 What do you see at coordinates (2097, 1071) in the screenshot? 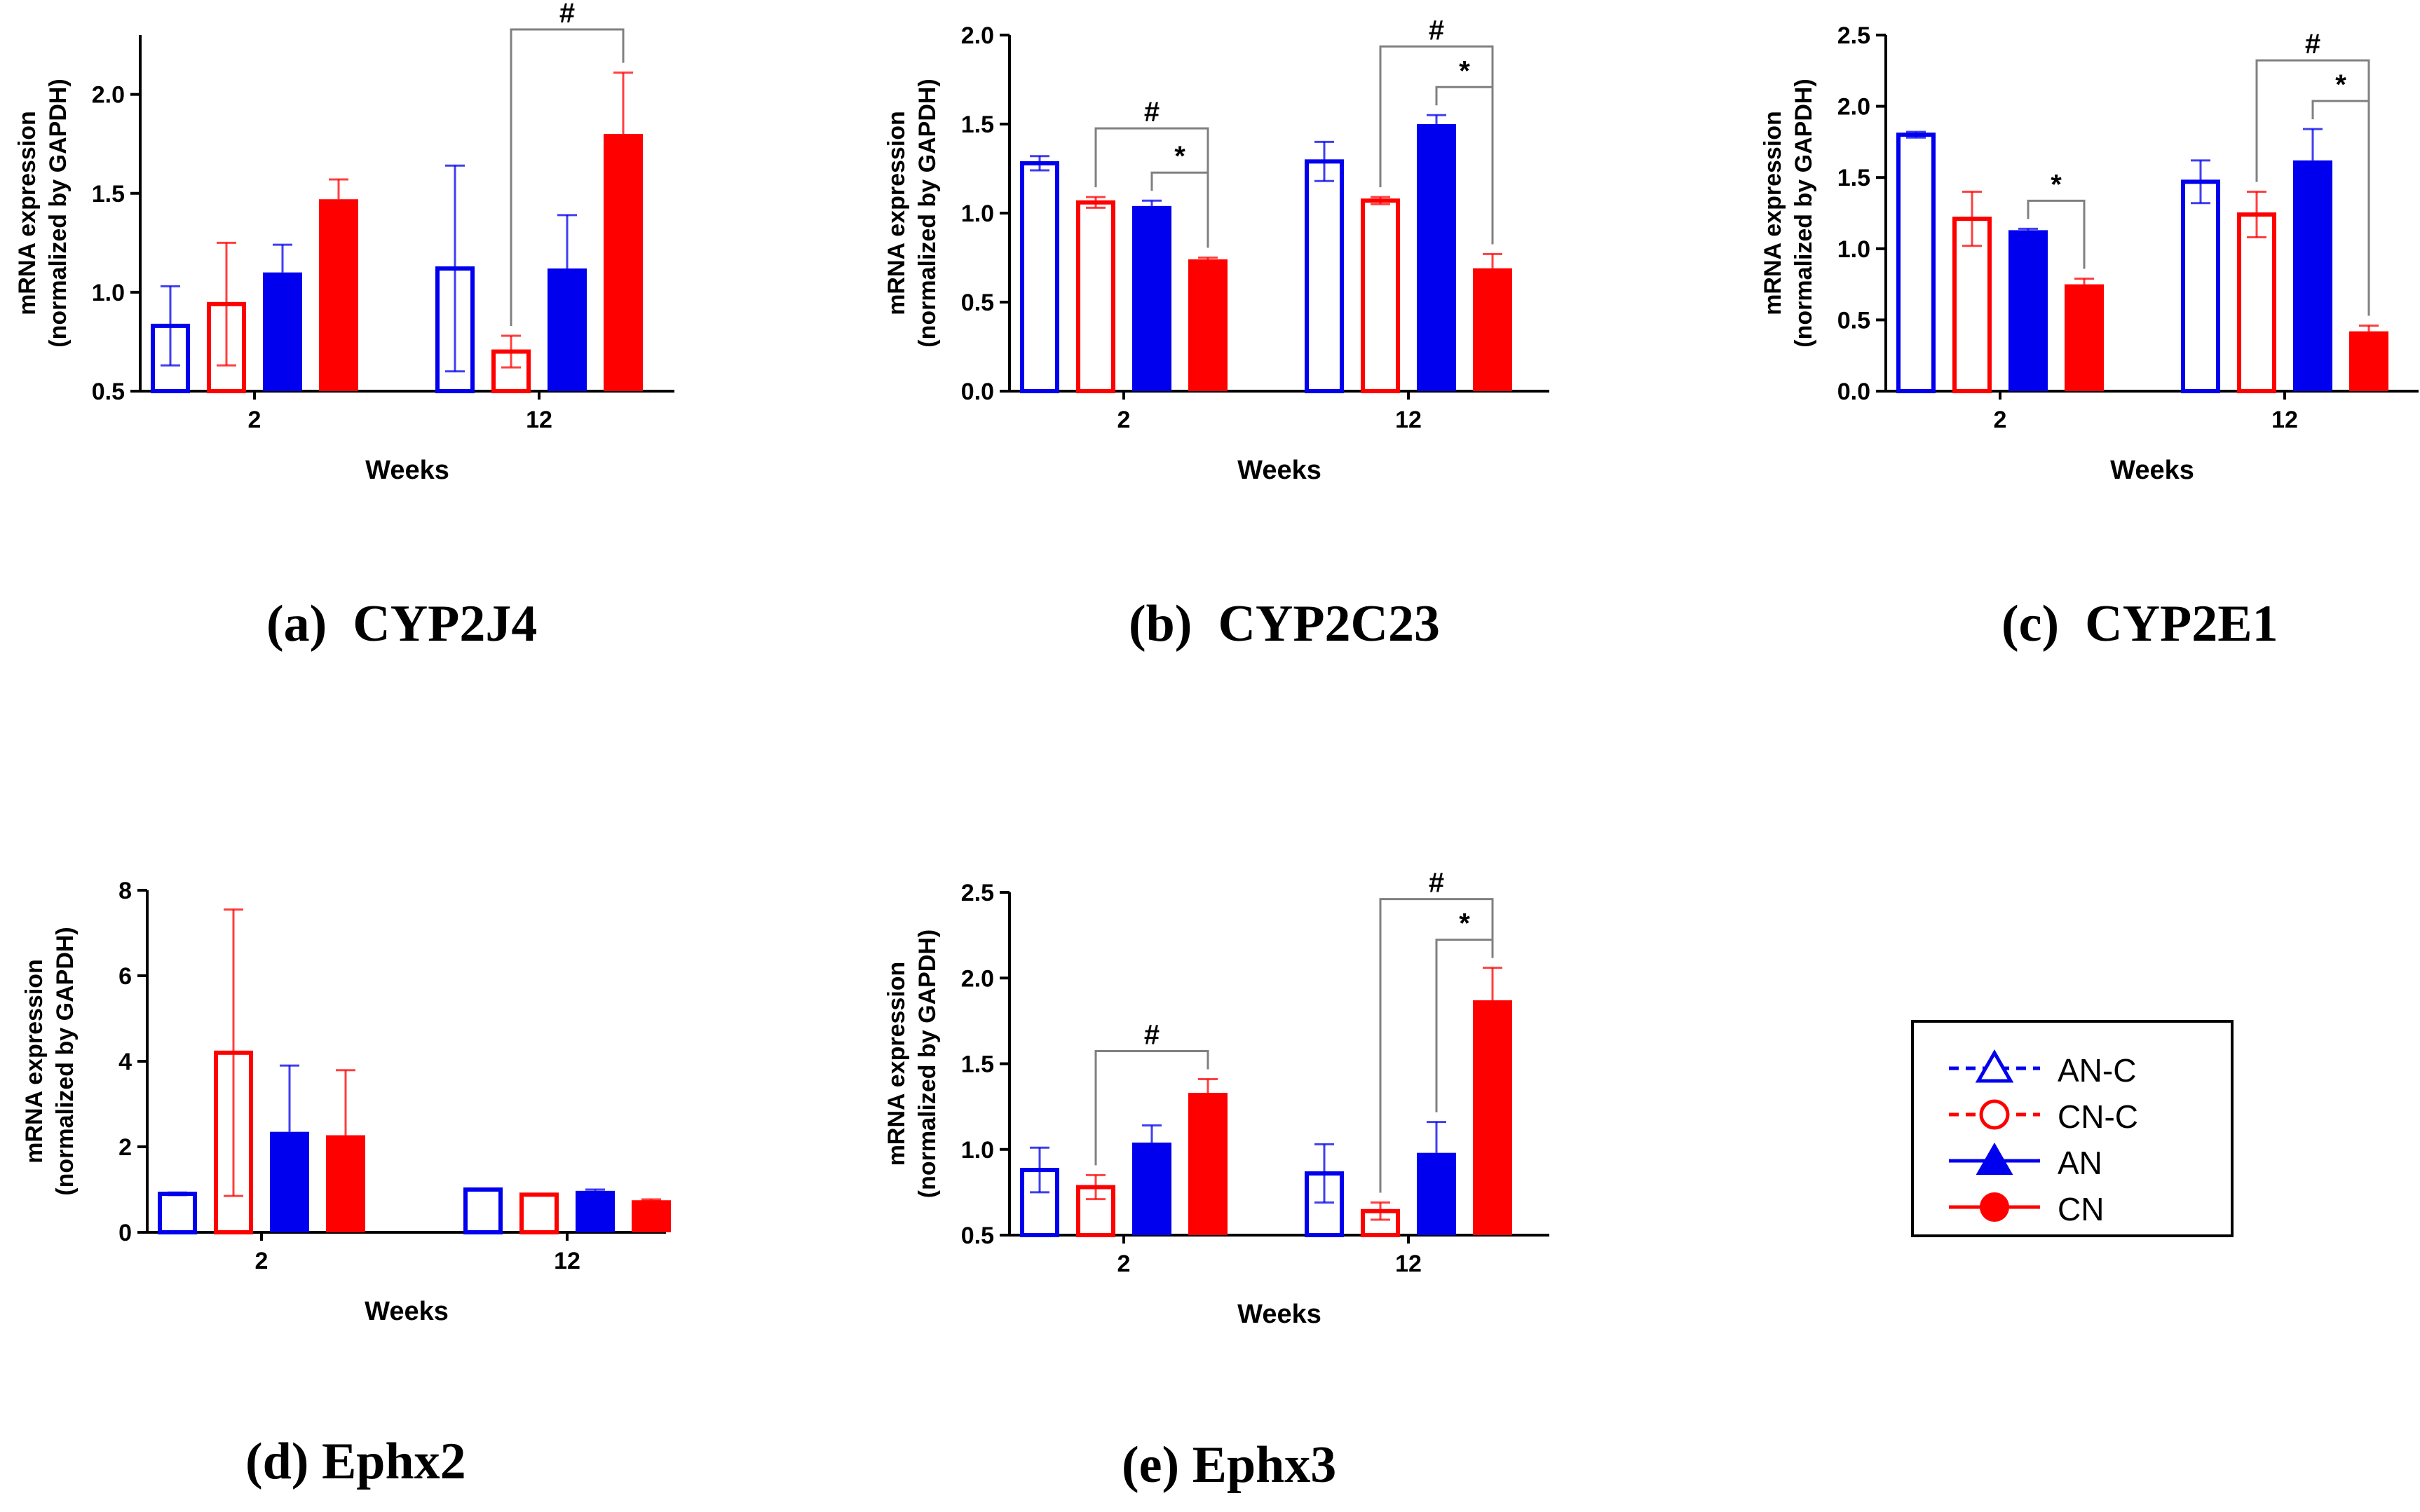
I see `legend-label-an-c: AN-C` at bounding box center [2097, 1071].